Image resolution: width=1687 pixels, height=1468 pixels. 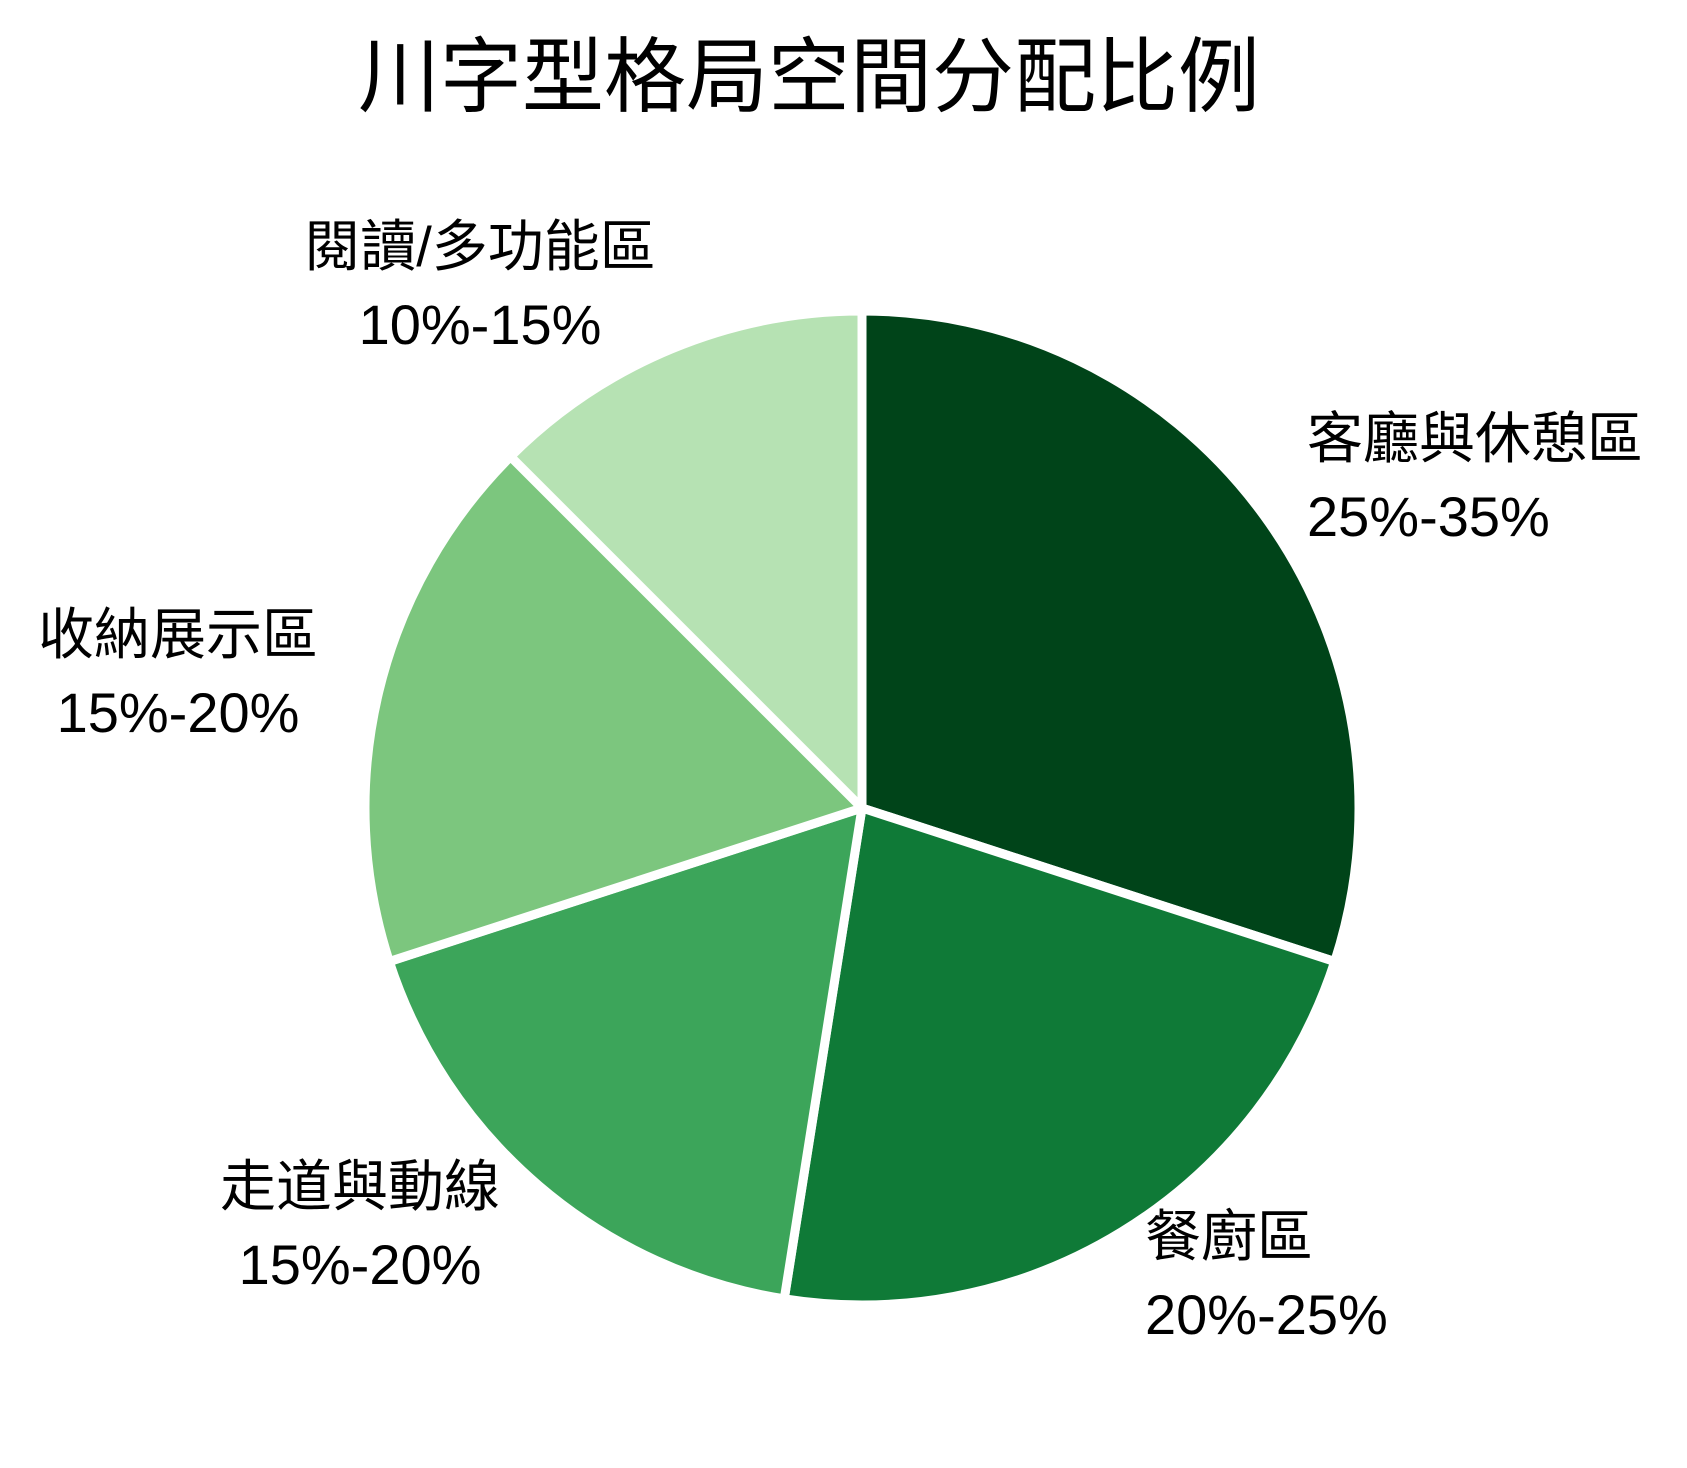 I want to click on slice-label-text: 客廳與休憩區, so click(x=1475, y=438).